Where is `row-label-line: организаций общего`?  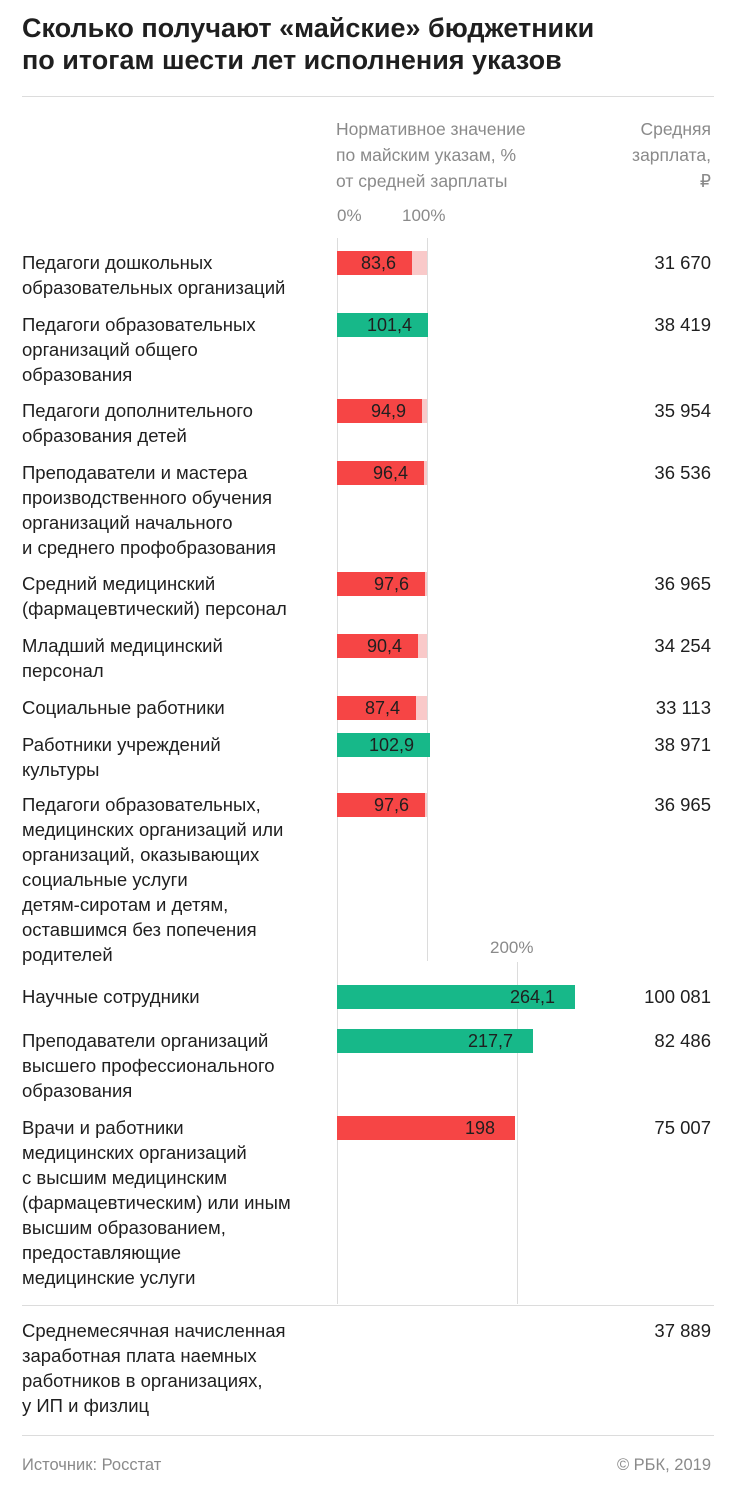
row-label-line: организаций общего is located at coordinates (110, 349).